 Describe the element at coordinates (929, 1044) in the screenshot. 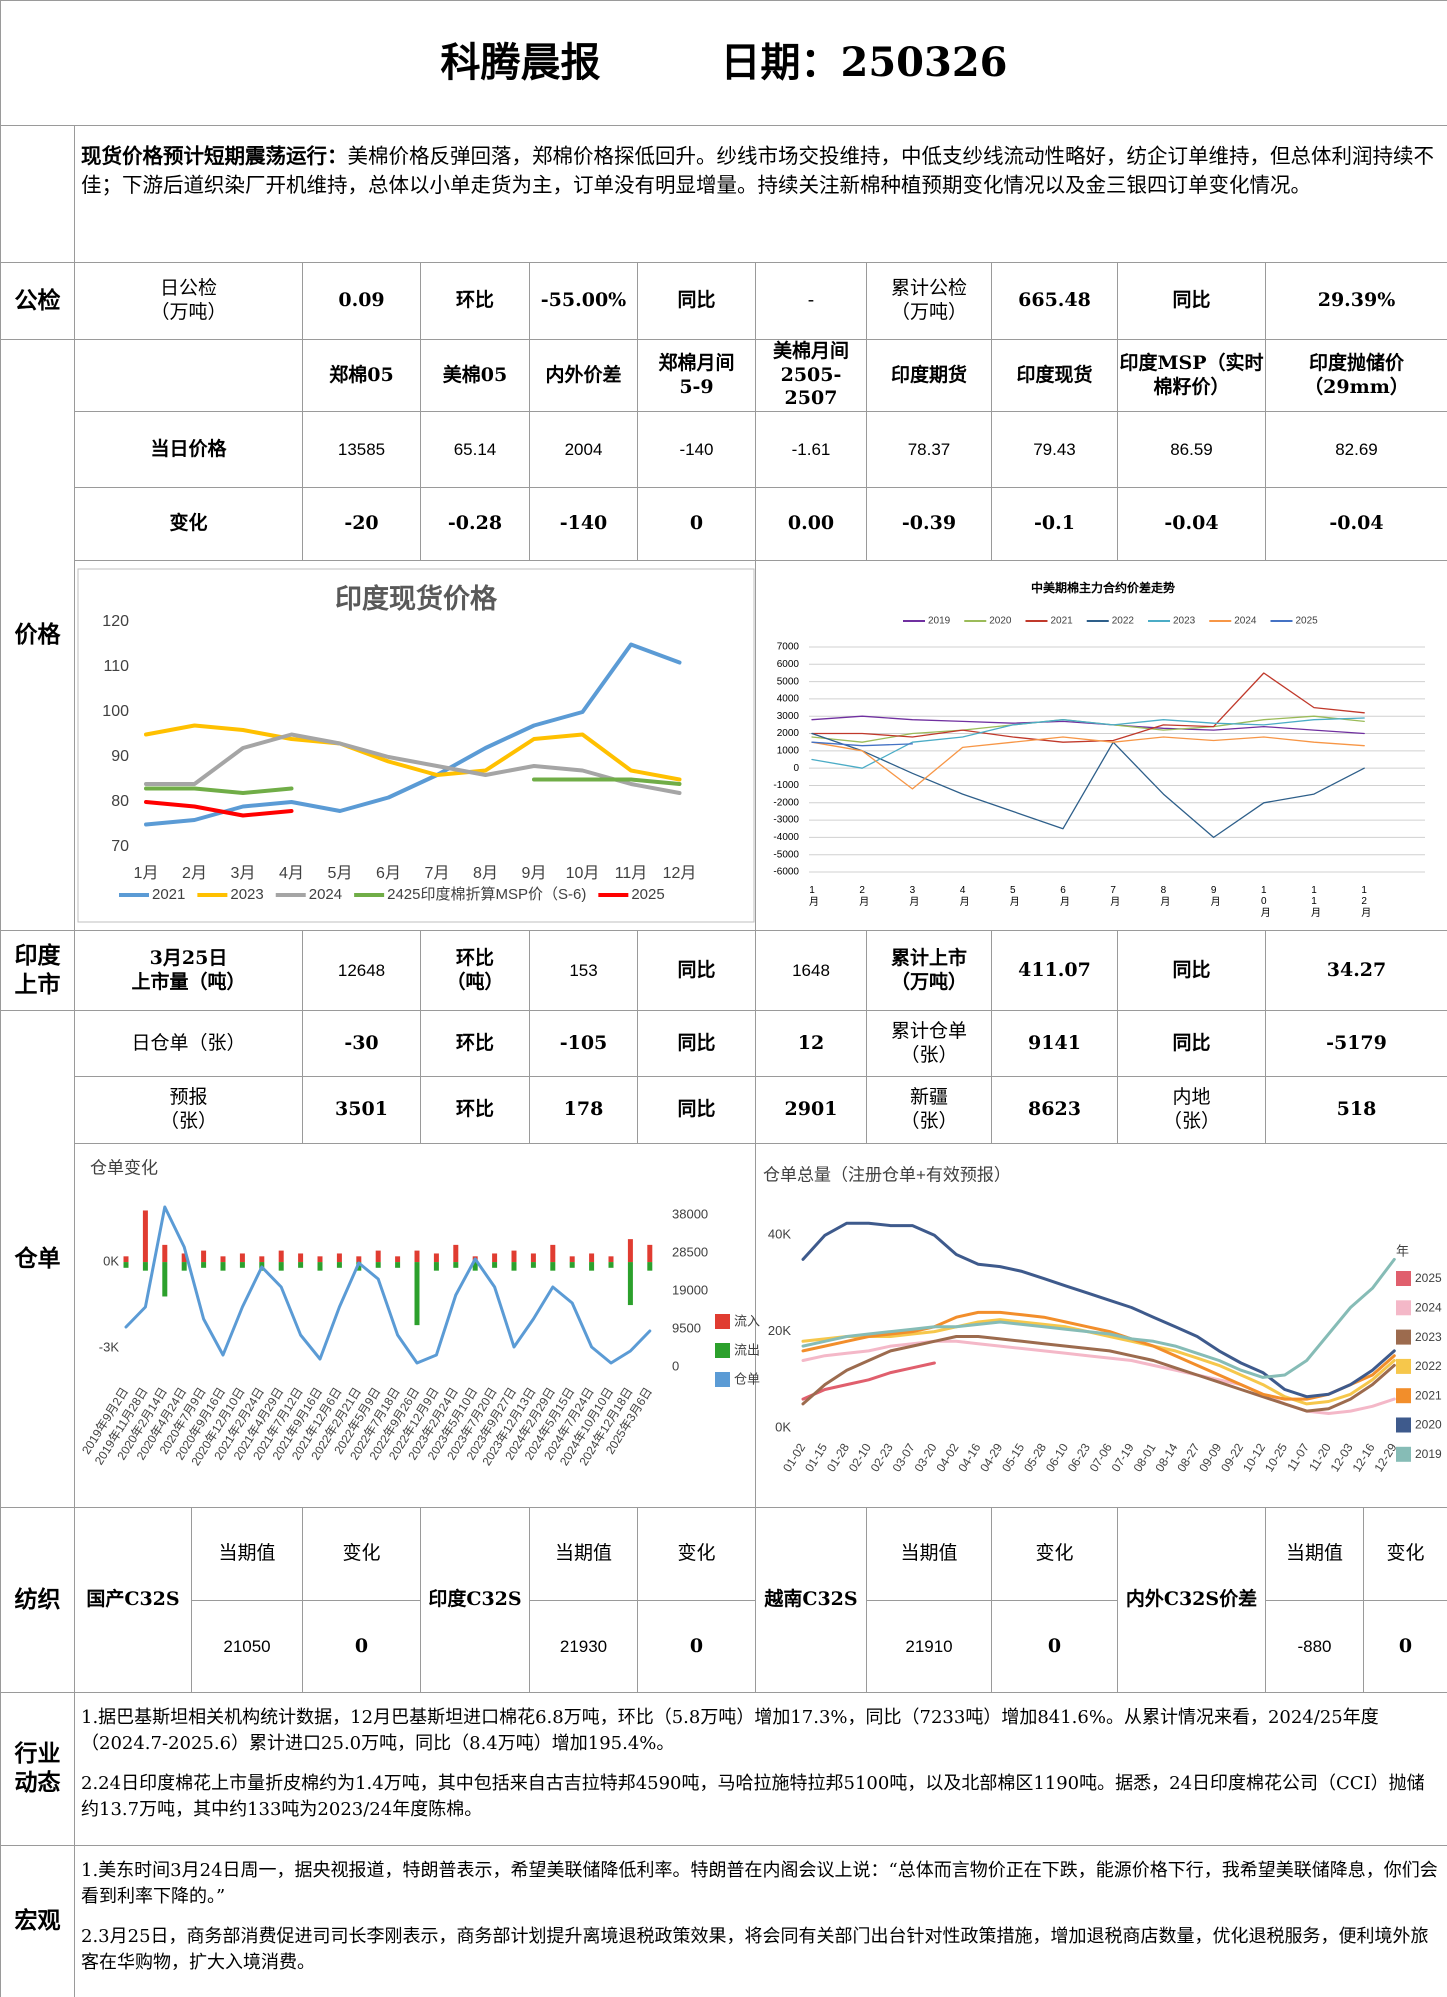

I see `table-cell: 累计仓单 （张）` at that location.